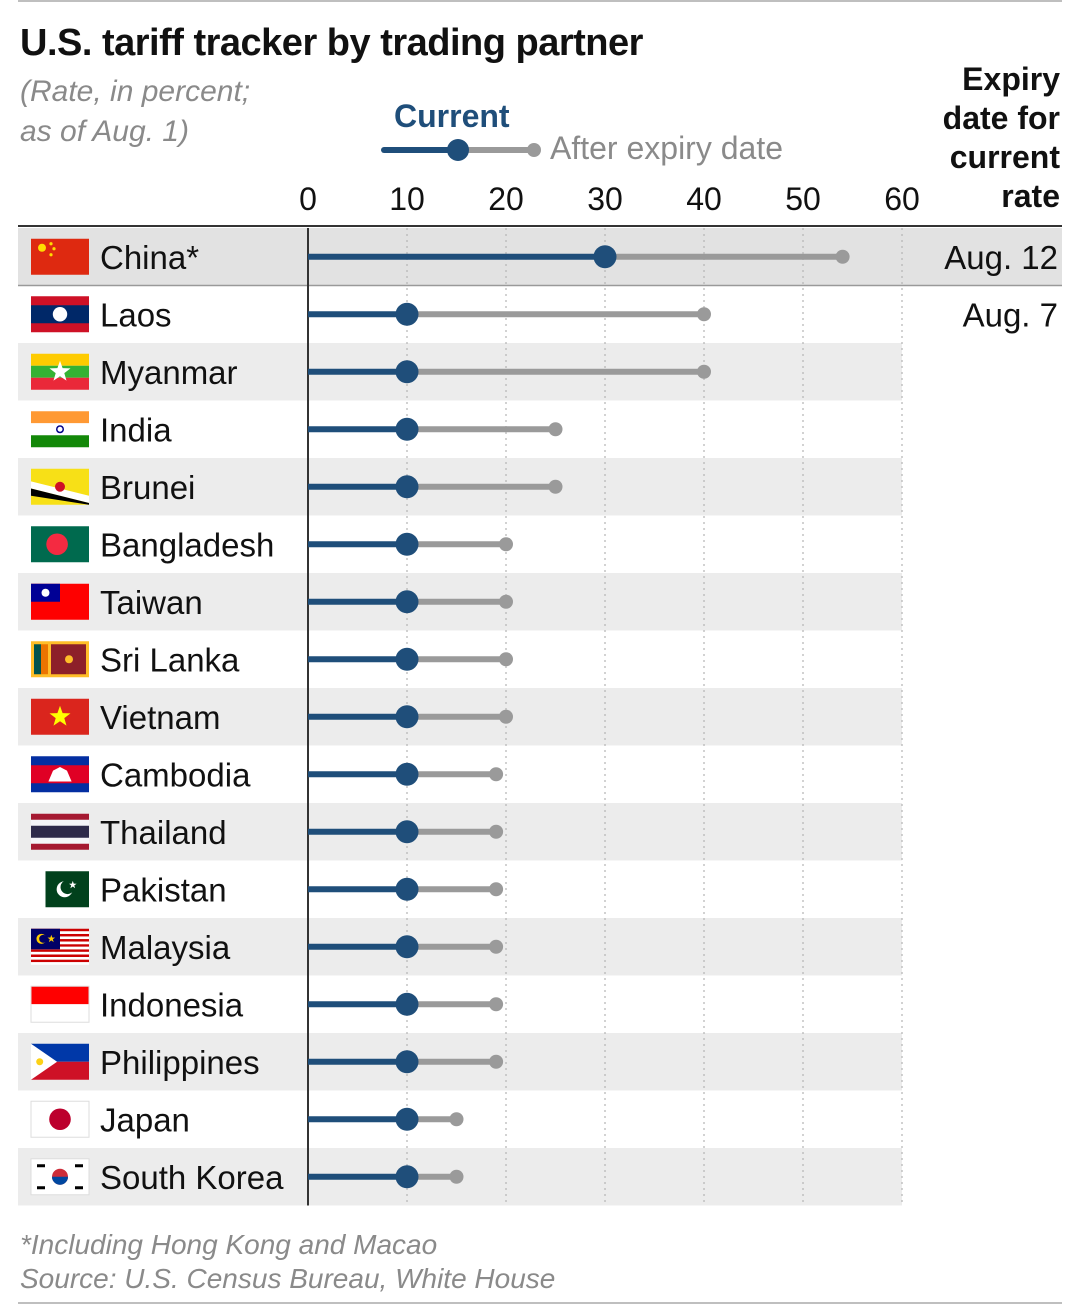 The width and height of the screenshot is (1080, 1312). Describe the element at coordinates (506, 199) in the screenshot. I see `x-tick-label: 20` at that location.